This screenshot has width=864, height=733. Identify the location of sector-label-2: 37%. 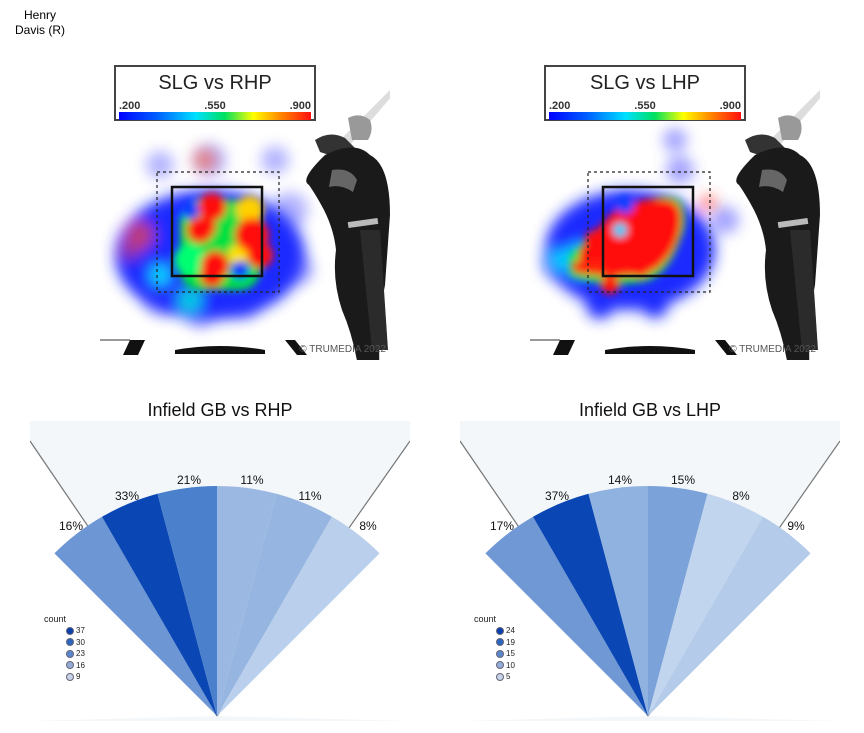
(557, 496).